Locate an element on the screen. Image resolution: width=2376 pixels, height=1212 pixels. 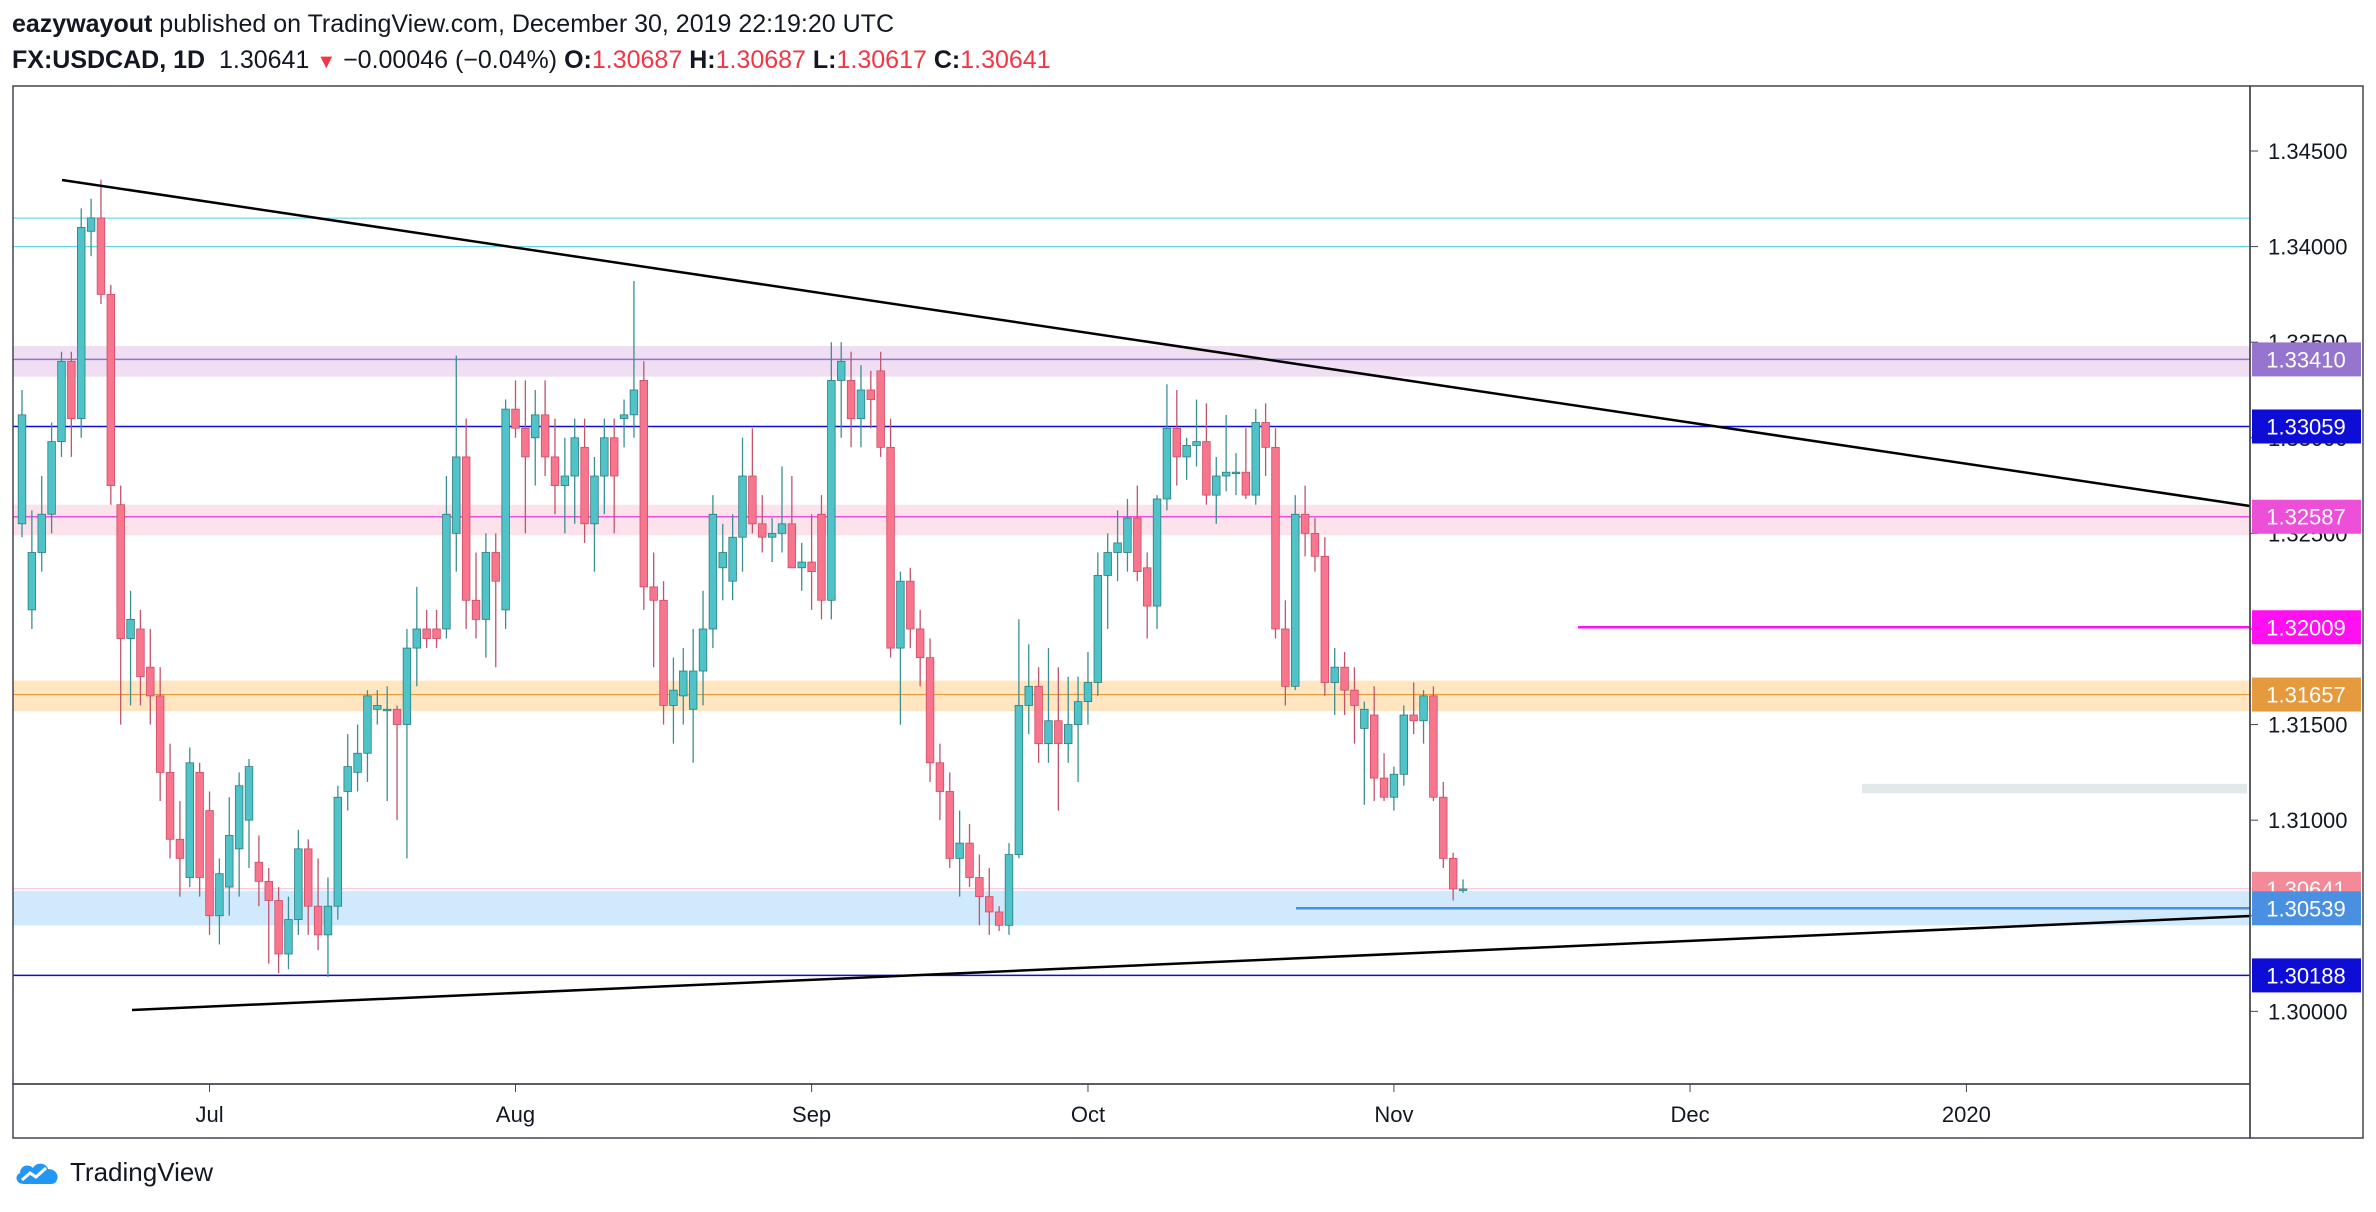
tradingview-cloud-icon is located at coordinates (37, 1173).